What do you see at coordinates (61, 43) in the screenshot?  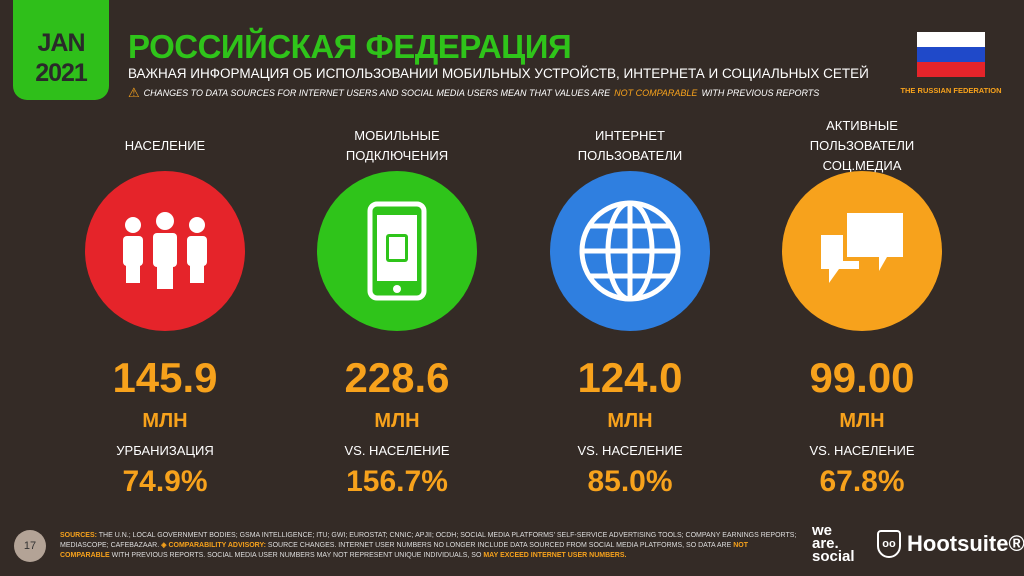 I see `date-month: JAN` at bounding box center [61, 43].